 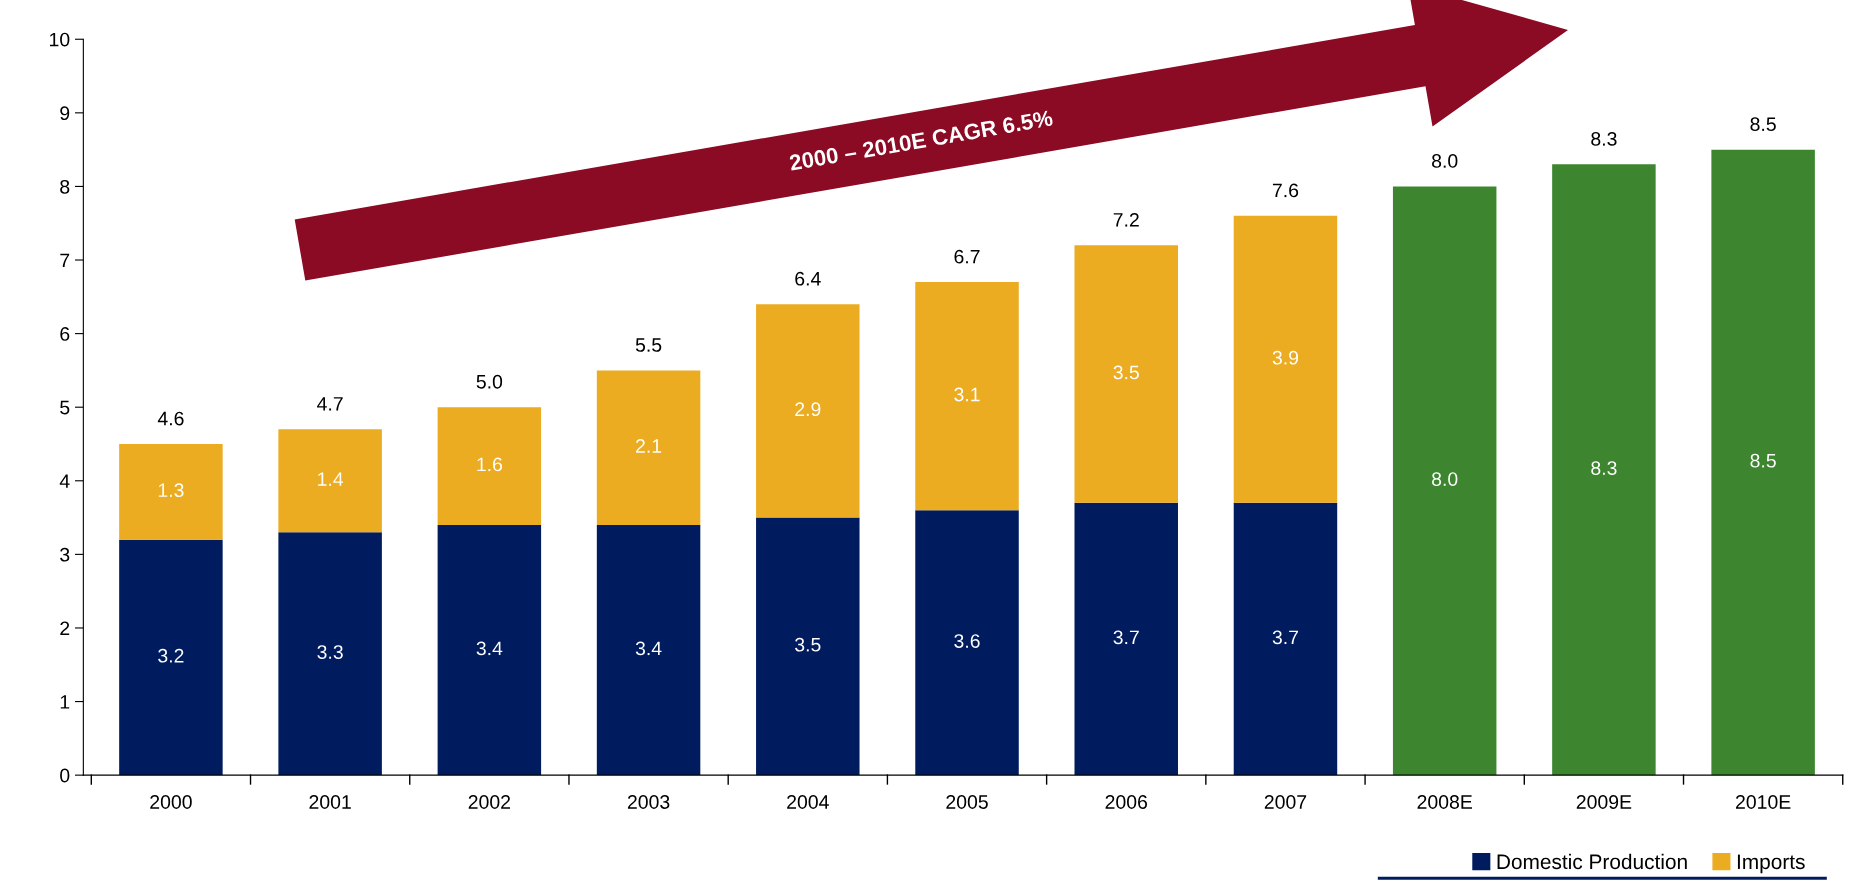 I want to click on x-tick-label: 2009E, so click(x=1604, y=802).